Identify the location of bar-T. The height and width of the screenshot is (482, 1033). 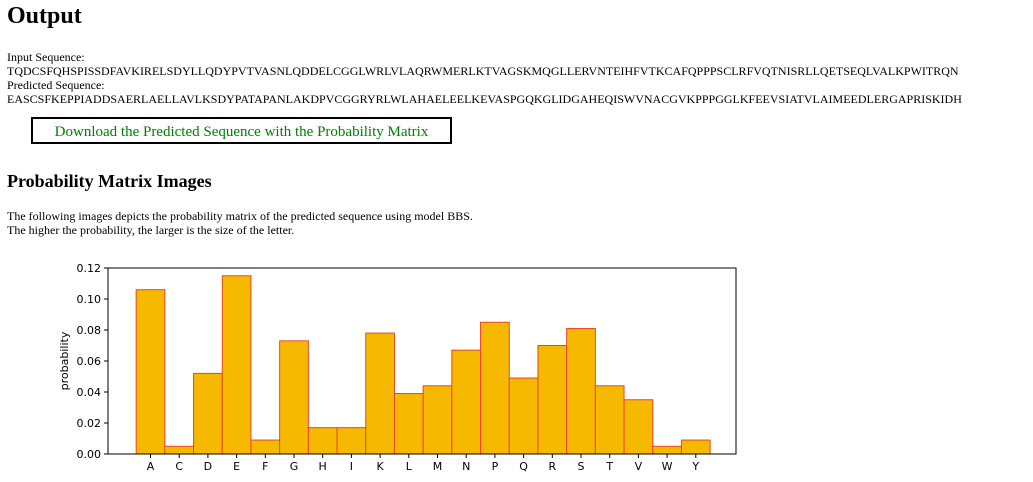
(609, 420).